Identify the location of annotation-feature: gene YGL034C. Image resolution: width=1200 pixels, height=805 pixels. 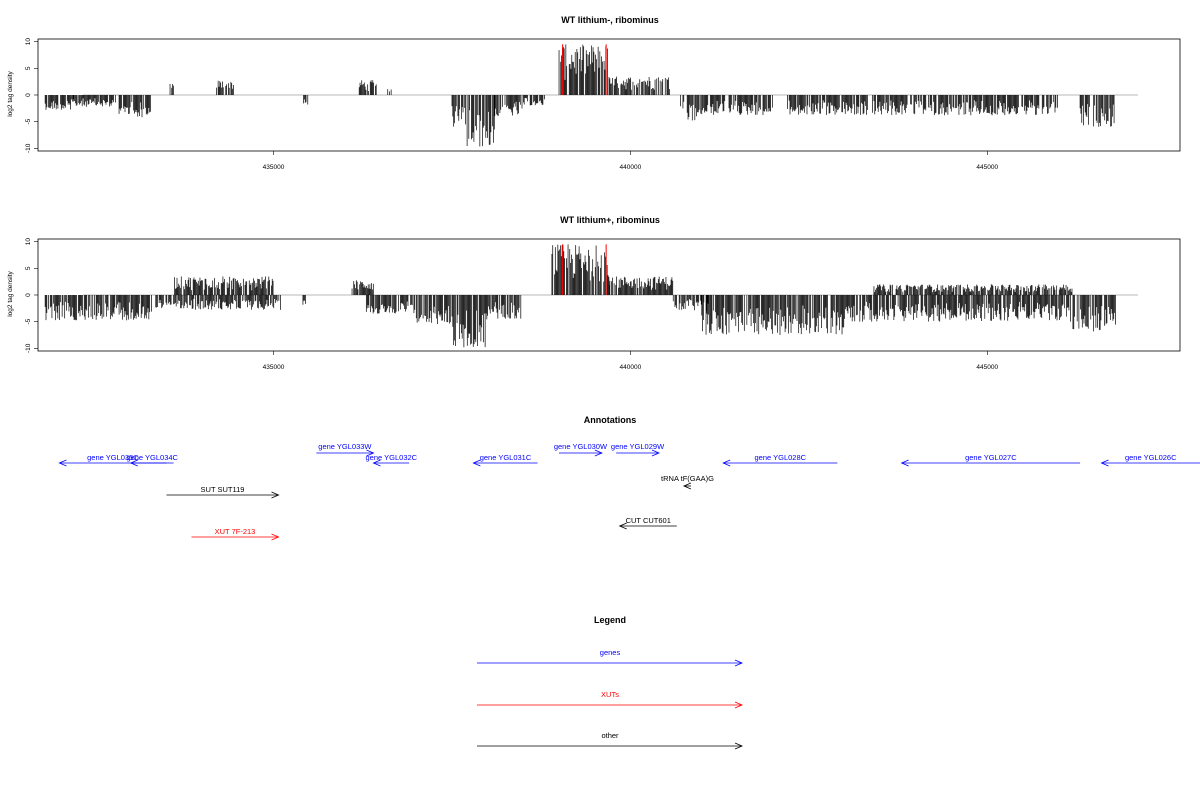
(152, 460).